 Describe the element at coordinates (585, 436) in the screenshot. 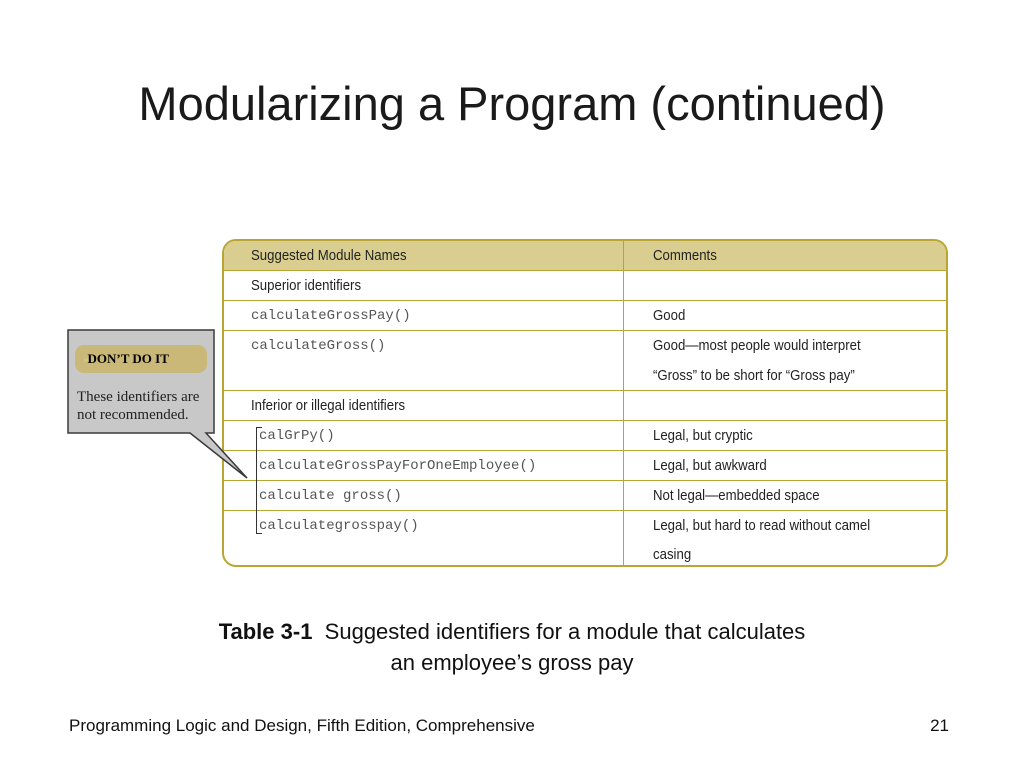

I see `table-row: calGrPy() Legal, but cryptic` at that location.